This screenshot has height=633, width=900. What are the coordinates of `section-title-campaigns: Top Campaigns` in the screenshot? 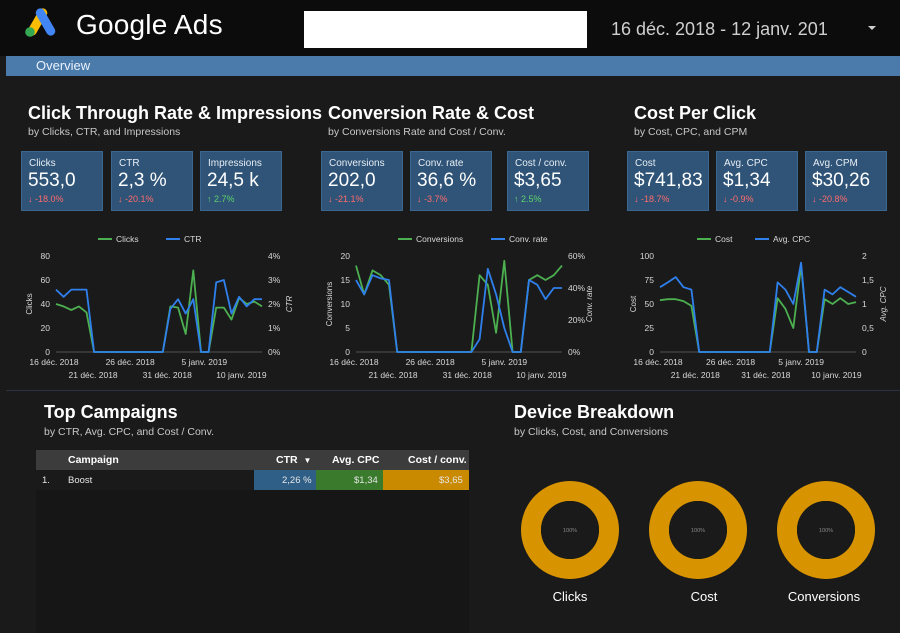 It's located at (111, 412).